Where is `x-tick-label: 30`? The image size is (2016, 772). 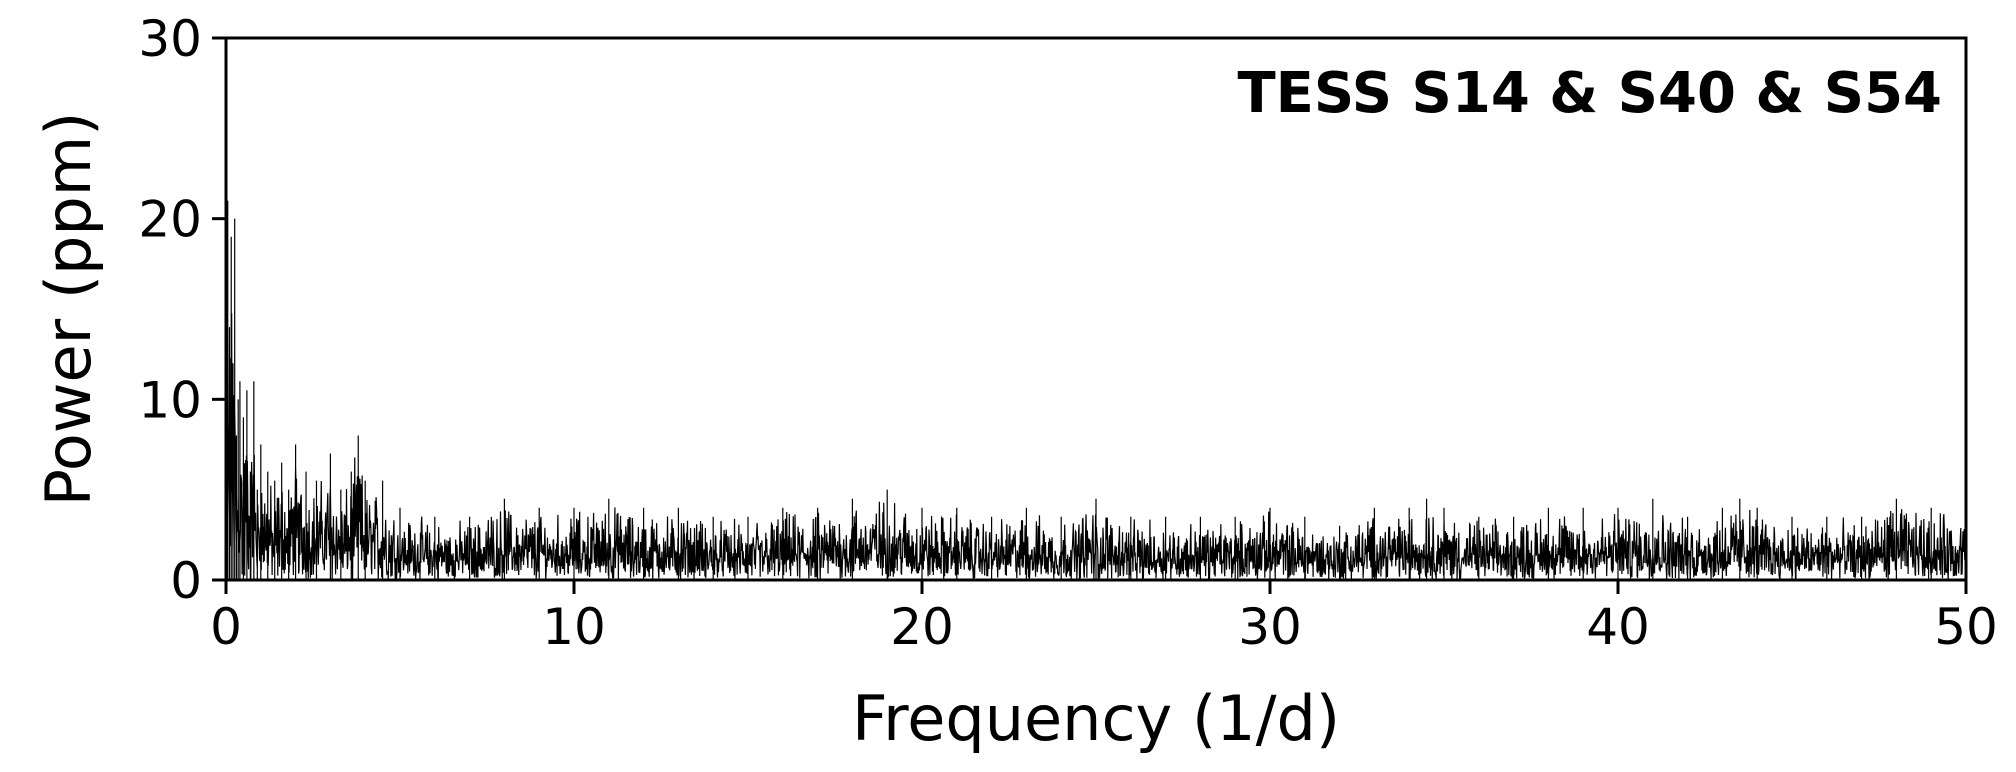
x-tick-label: 30 is located at coordinates (1270, 627).